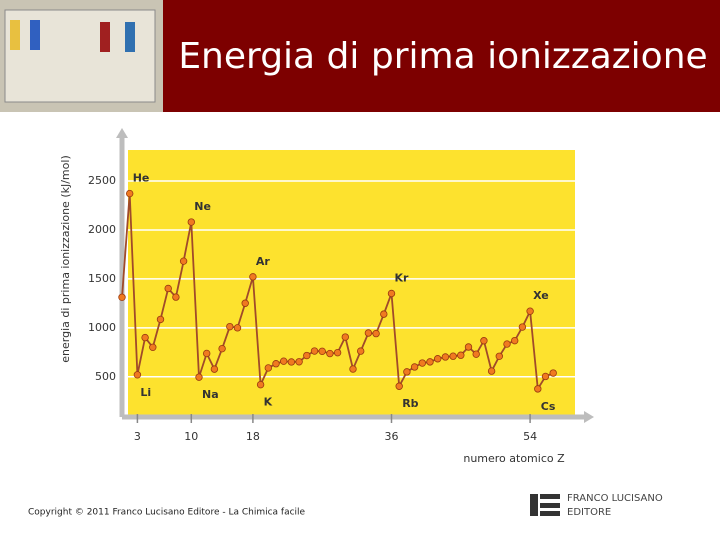  What do you see at coordinates (530, 436) in the screenshot?
I see `x-tick-label: 54` at bounding box center [530, 436].